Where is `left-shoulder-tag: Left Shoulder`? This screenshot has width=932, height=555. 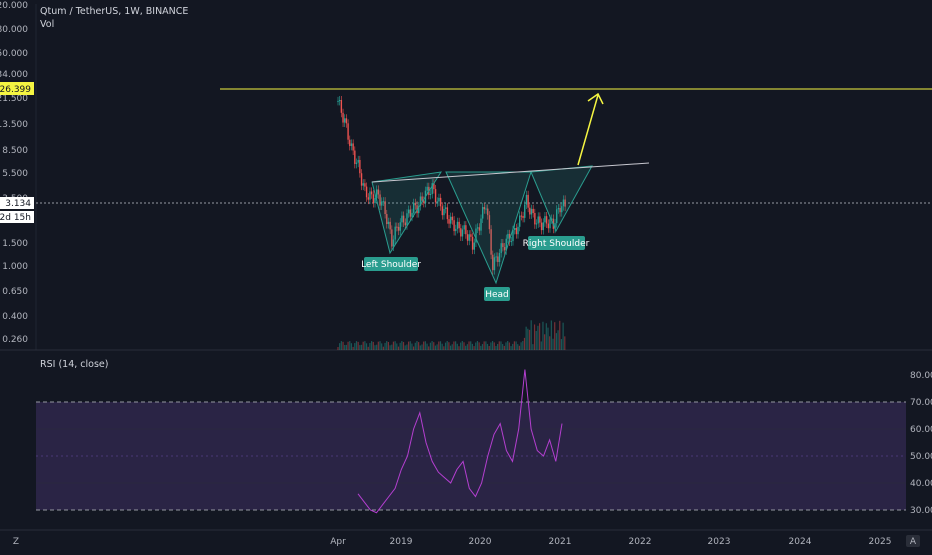
left-shoulder-tag: Left Shoulder is located at coordinates (391, 264).